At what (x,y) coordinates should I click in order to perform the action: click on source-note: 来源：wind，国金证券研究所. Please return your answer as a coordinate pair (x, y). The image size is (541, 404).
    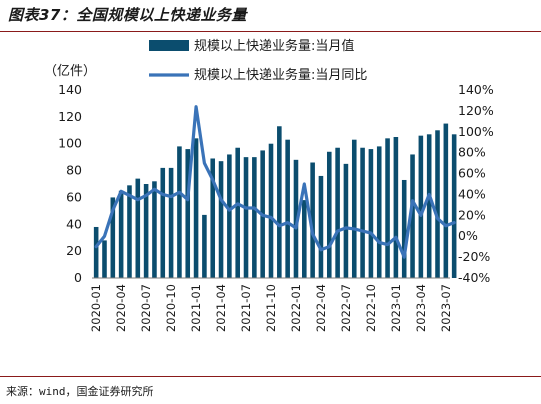
    Looking at the image, I should click on (80, 391).